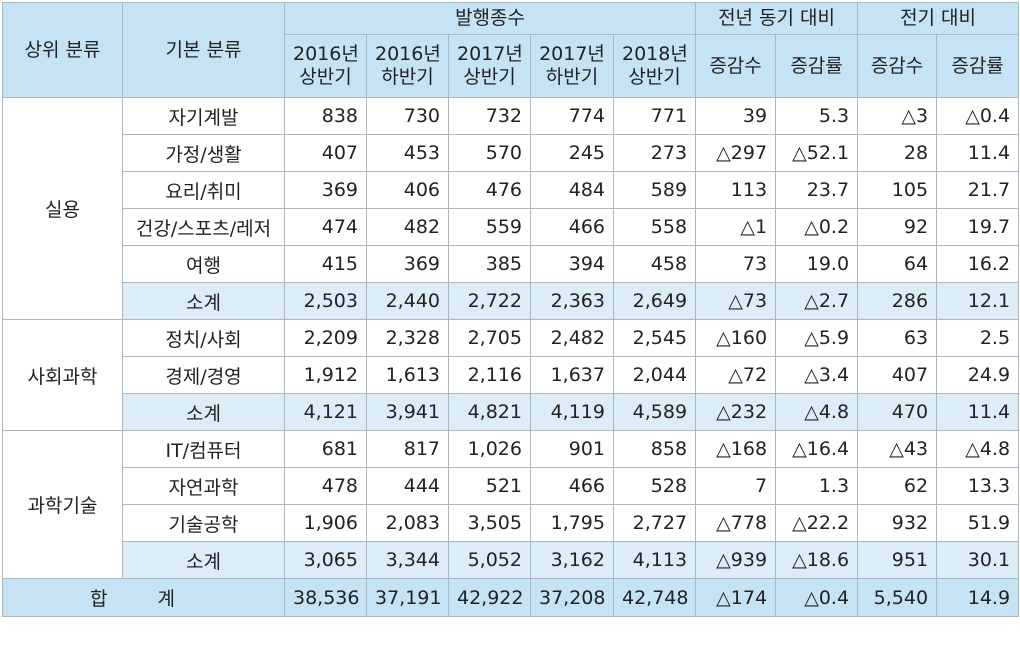 The width and height of the screenshot is (1020, 656). I want to click on value-cell: △43, so click(897, 449).